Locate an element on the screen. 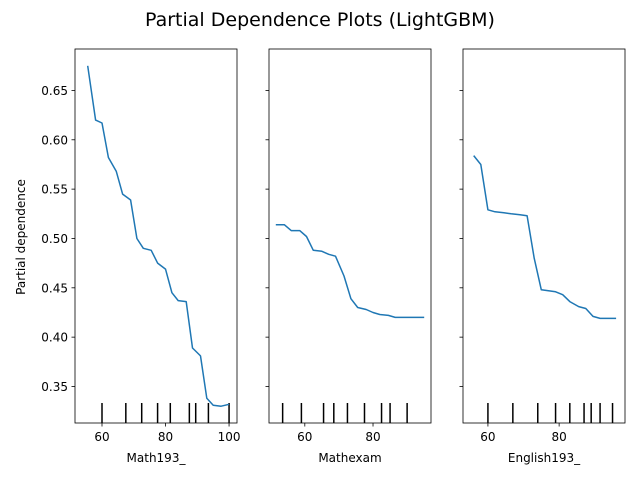 The width and height of the screenshot is (640, 480). y-tick-label: 0.60 is located at coordinates (54, 140).